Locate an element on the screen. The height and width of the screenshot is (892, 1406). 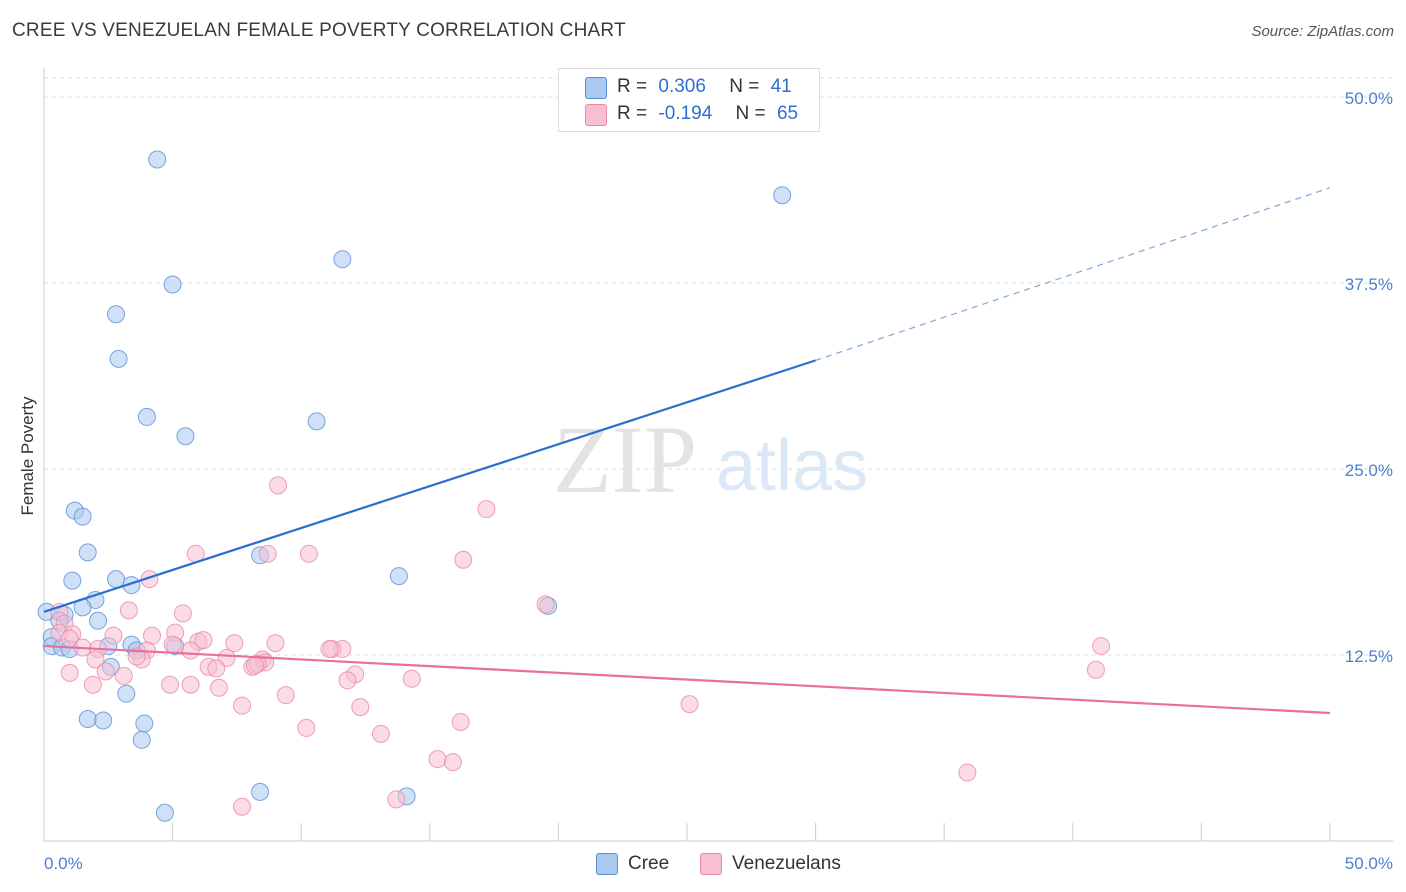
bottom-cree-swatch is located at coordinates (607, 864).